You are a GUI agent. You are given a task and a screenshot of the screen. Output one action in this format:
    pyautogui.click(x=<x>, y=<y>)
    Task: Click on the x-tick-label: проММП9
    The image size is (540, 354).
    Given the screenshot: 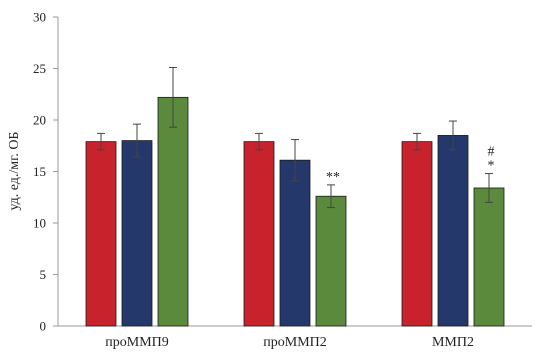 What is the action you would take?
    pyautogui.click(x=137, y=342)
    